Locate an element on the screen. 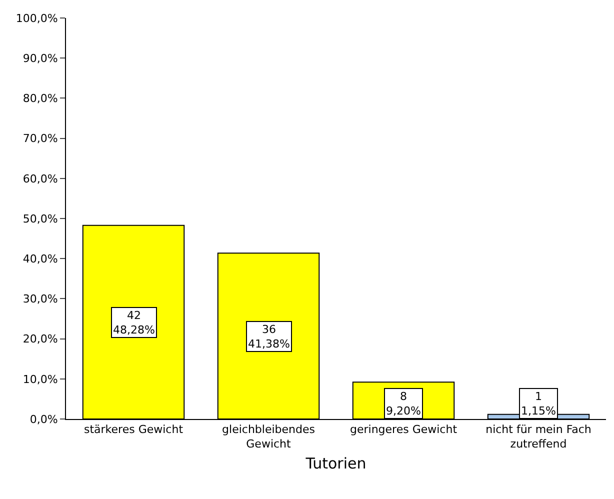  y-tick-label: 60,0% is located at coordinates (40, 179).